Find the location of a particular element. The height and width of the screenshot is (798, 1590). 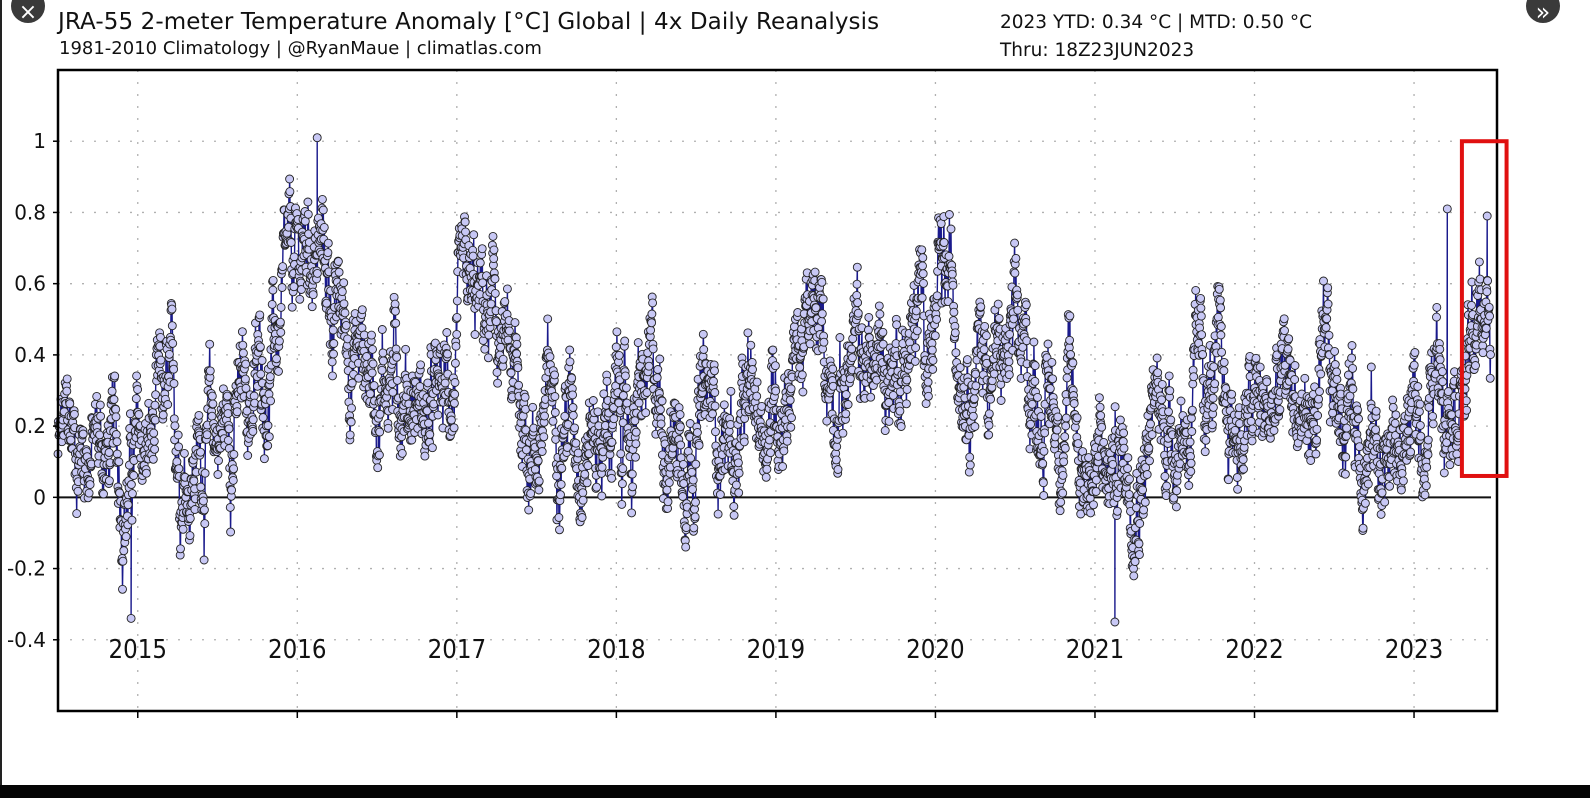

x-axis-ticks: 2015 2016 2017 2018 2019 2020 2021 2022 2023 is located at coordinates (776, 676).